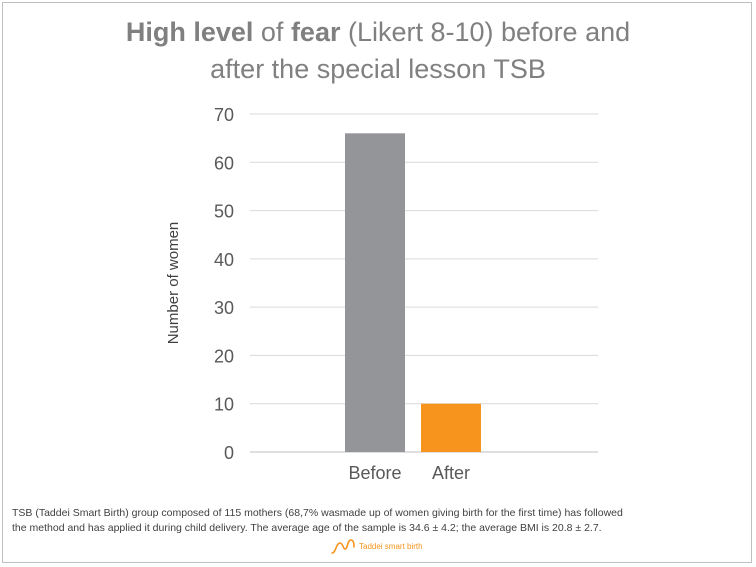  Describe the element at coordinates (224, 115) in the screenshot. I see `y-tick-label: 70` at that location.